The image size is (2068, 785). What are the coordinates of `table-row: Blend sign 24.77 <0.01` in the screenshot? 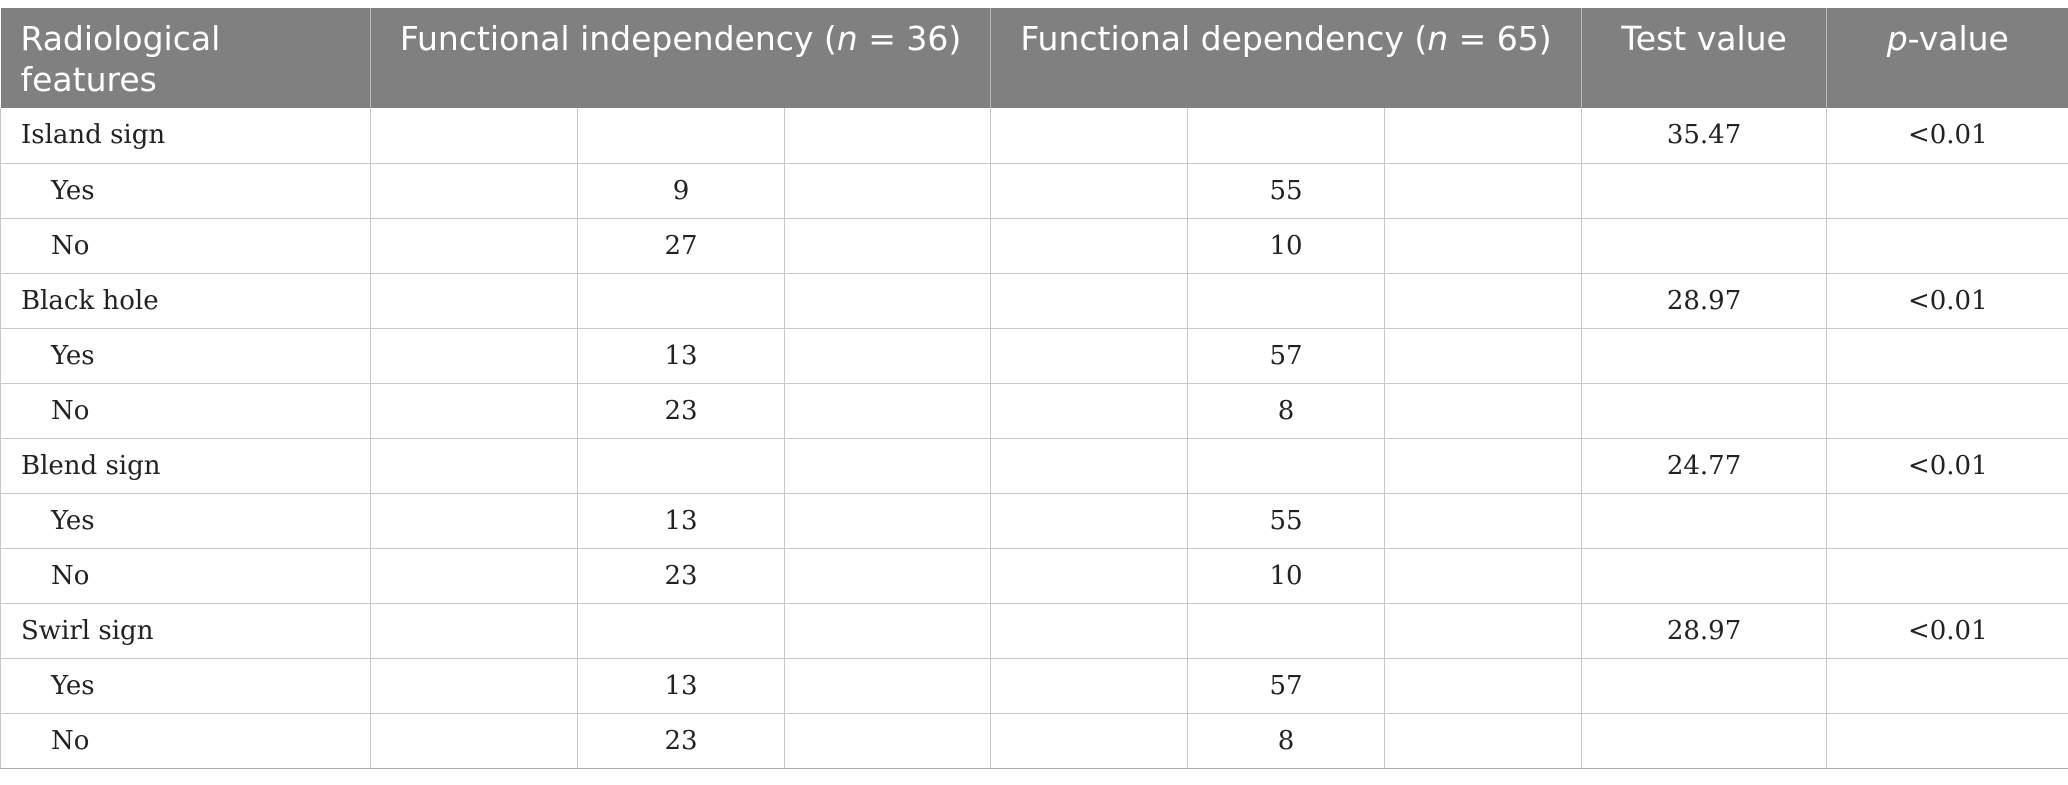 It's located at (1034, 466).